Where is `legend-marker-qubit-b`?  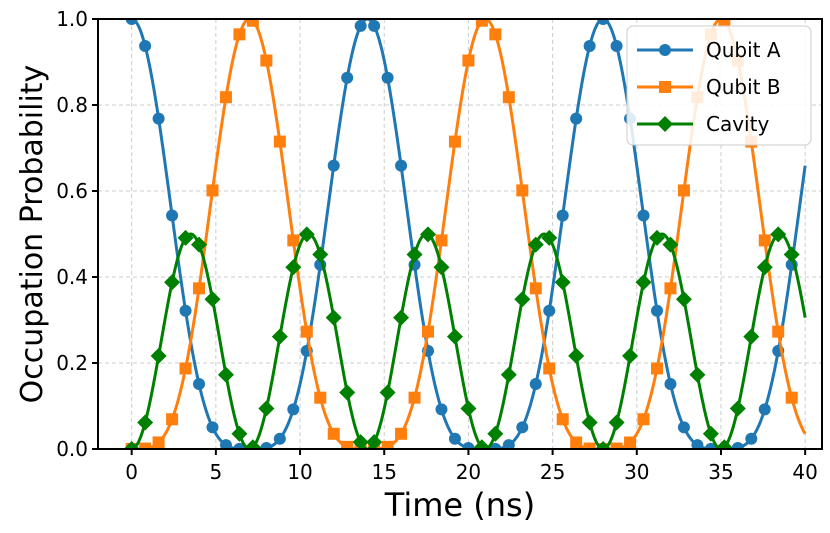 legend-marker-qubit-b is located at coordinates (665, 87).